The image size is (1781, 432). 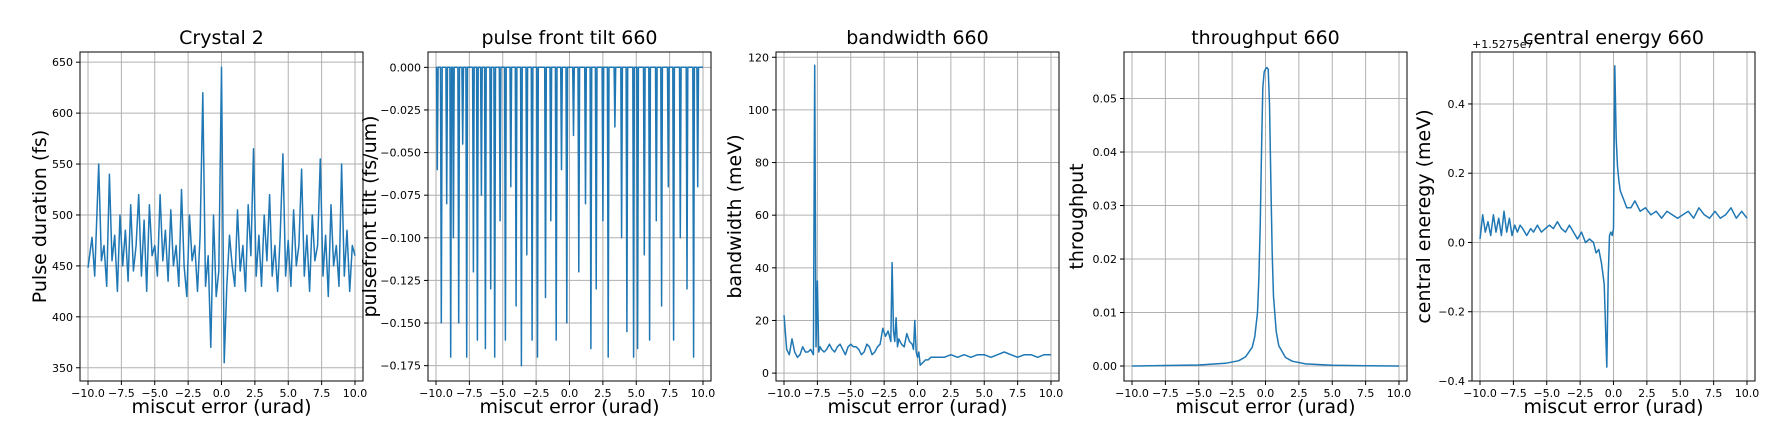 I want to click on y-tick-label: 650, so click(x=62, y=62).